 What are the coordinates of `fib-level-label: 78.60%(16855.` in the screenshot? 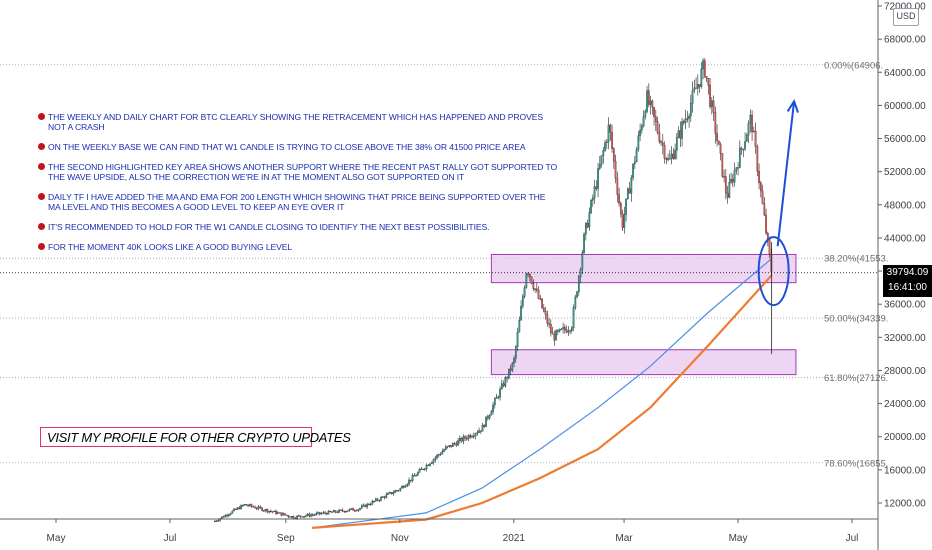 It's located at (856, 463).